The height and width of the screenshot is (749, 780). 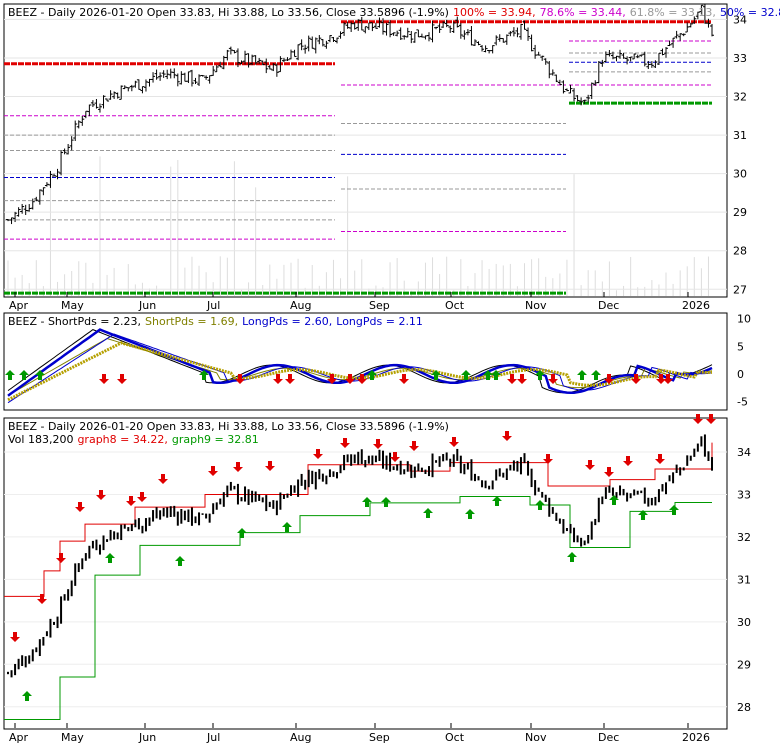 What do you see at coordinates (740, 19) in the screenshot?
I see `price-tick-label: 34` at bounding box center [740, 19].